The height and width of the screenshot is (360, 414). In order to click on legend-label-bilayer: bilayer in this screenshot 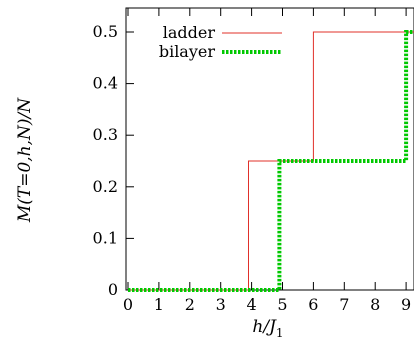, I will do `click(187, 51)`.